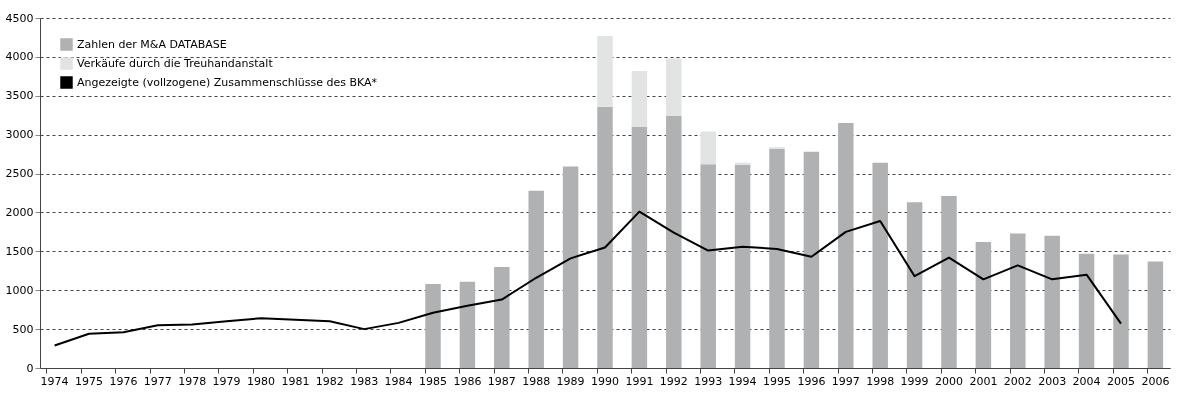 The height and width of the screenshot is (401, 1197). Describe the element at coordinates (536, 381) in the screenshot. I see `x-tick-label: 1988` at that location.